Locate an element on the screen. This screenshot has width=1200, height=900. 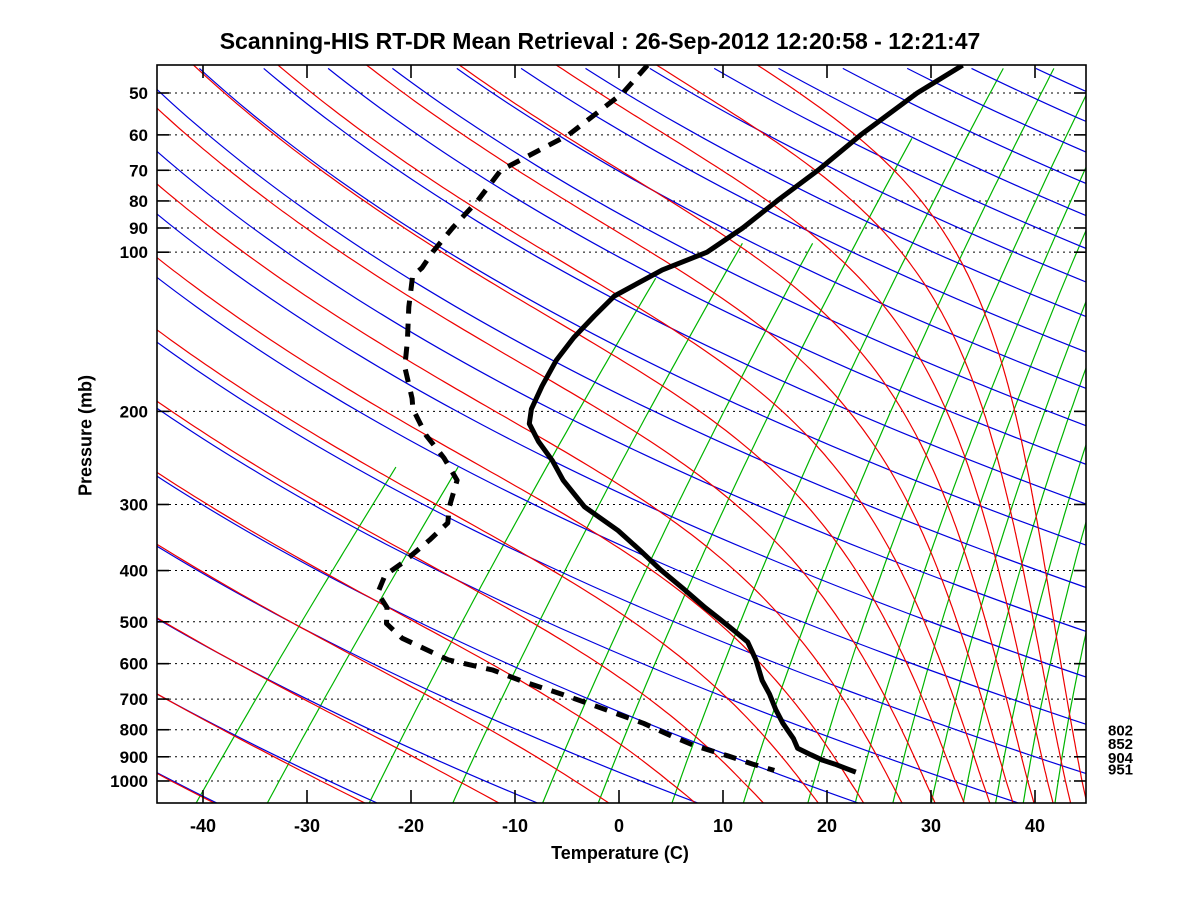
y-tick-label: 700 is located at coordinates (134, 699).